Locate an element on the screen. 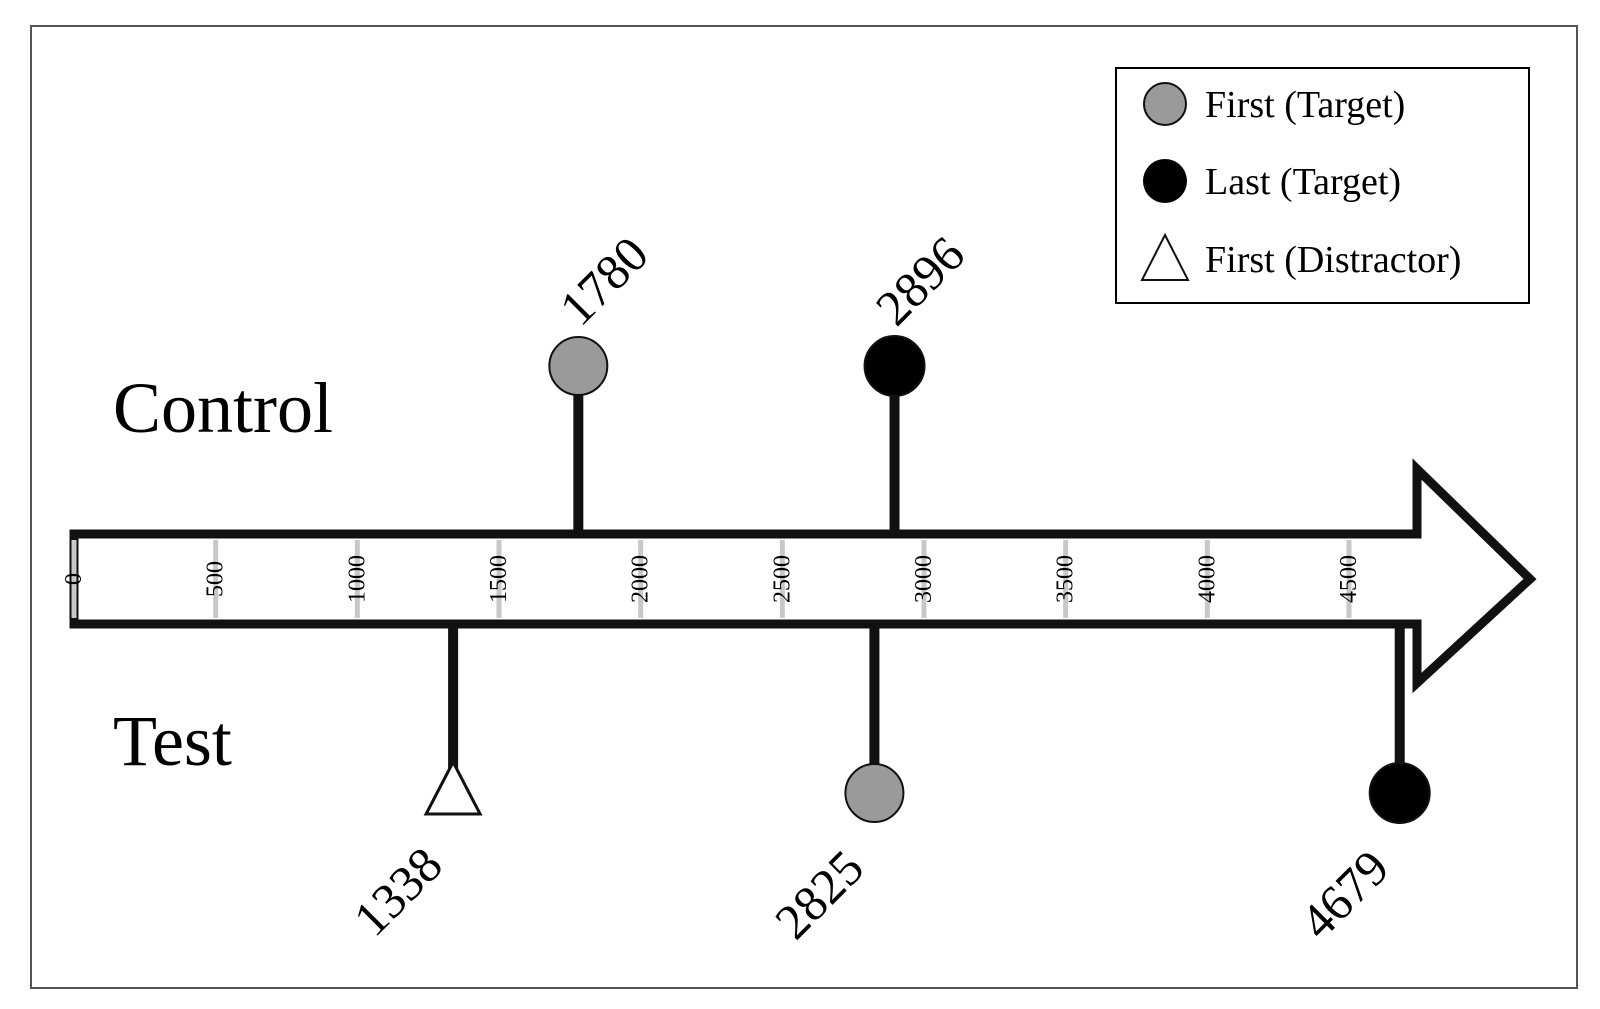 This screenshot has height=1009, width=1600. legend-label-first-target: First (Target) is located at coordinates (1305, 105).